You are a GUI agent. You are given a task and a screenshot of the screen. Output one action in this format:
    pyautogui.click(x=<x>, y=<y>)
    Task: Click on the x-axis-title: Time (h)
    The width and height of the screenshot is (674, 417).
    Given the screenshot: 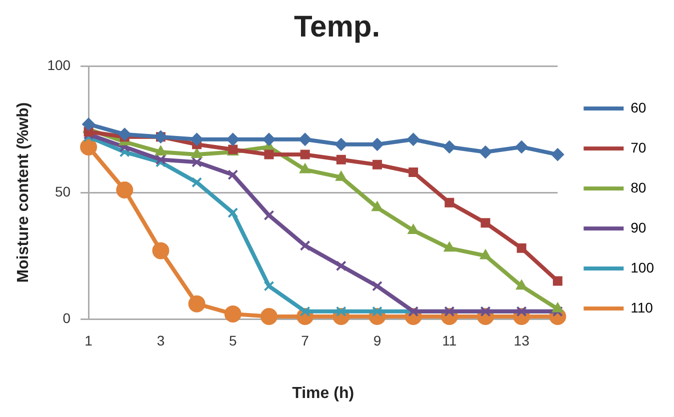 What is the action you would take?
    pyautogui.click(x=323, y=393)
    